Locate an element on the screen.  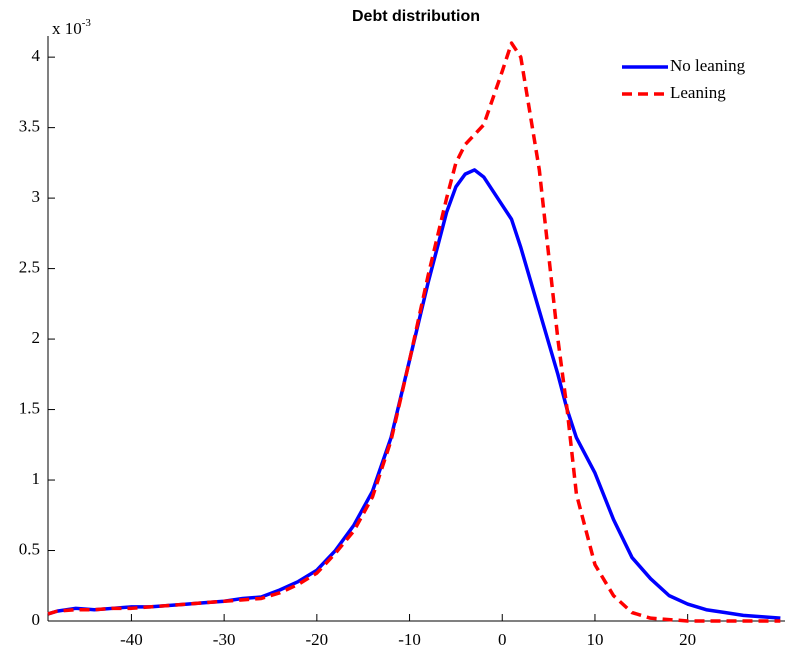
y-tick-label: 3 is located at coordinates (36, 196).